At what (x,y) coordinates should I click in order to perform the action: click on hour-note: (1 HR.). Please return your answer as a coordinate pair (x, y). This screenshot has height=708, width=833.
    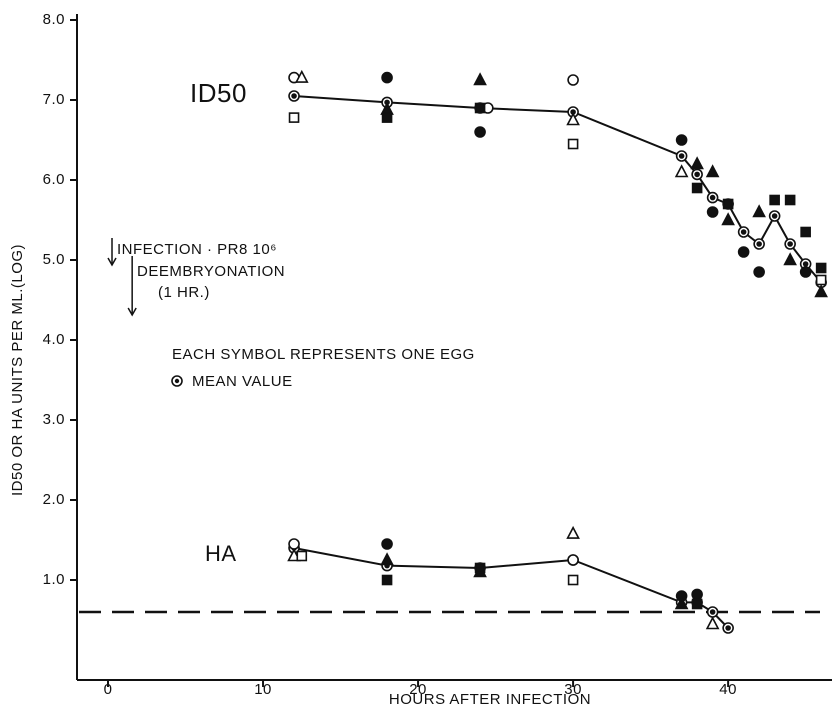
    Looking at the image, I should click on (184, 292).